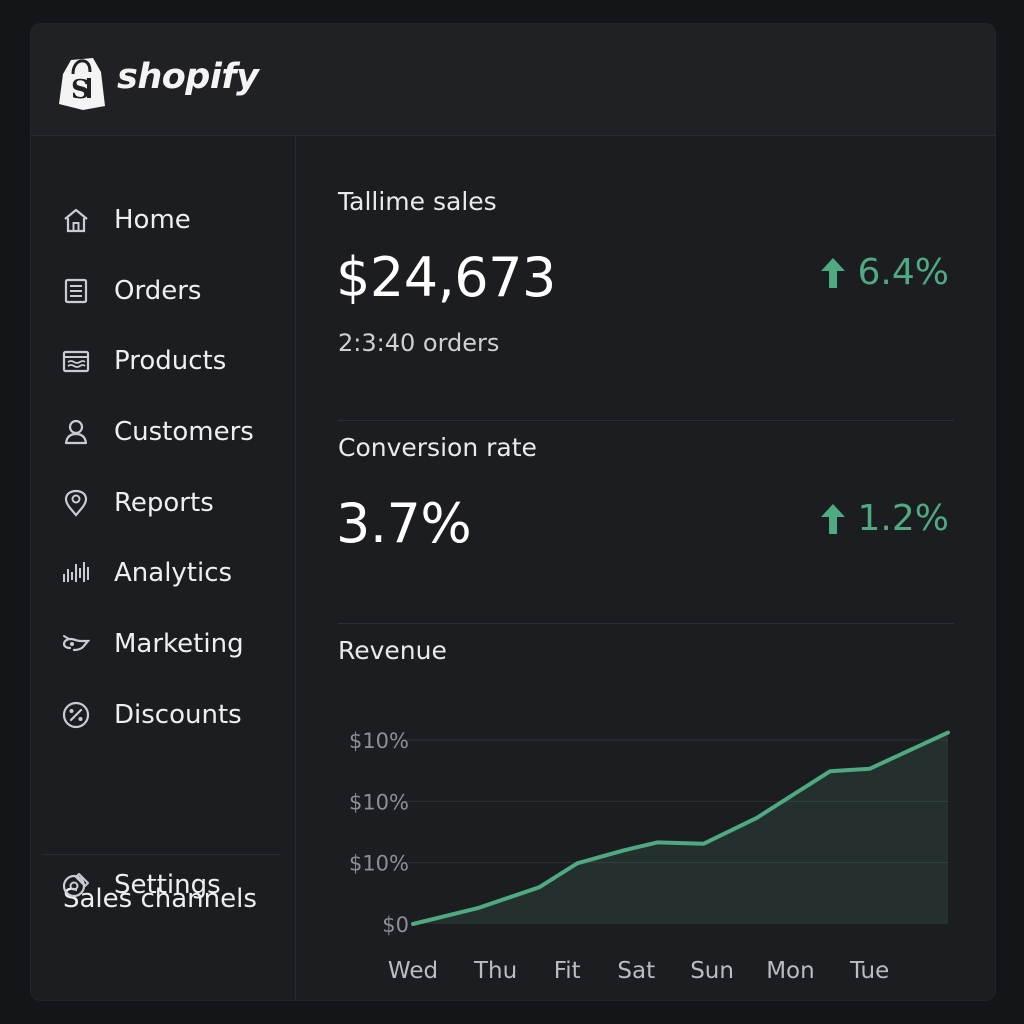  What do you see at coordinates (903, 272) in the screenshot?
I see `sales-delta-value: 6.4%` at bounding box center [903, 272].